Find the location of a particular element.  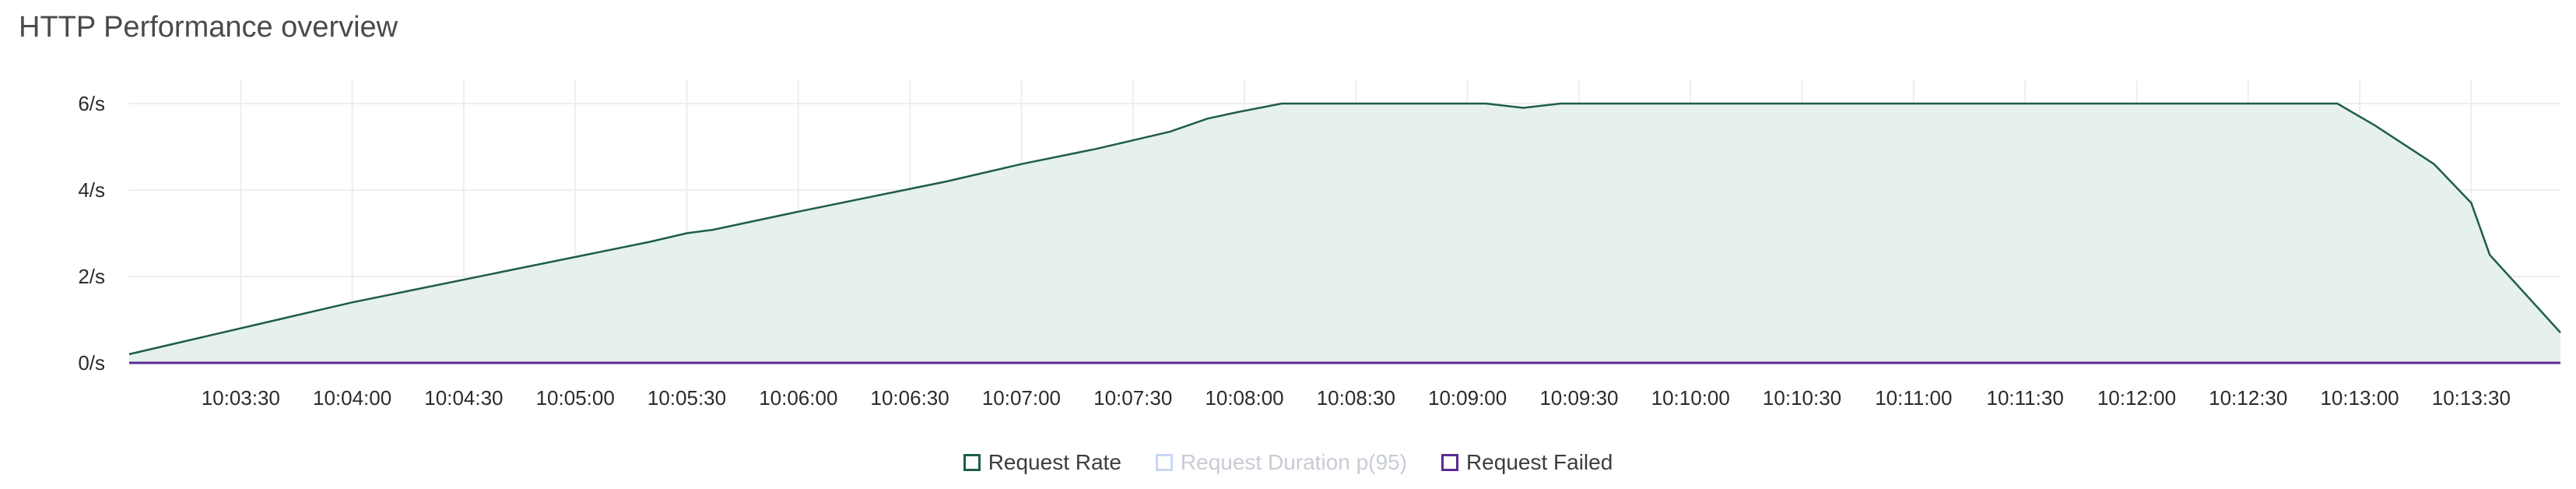

x-tick-label: 10:08:30 is located at coordinates (1356, 398).